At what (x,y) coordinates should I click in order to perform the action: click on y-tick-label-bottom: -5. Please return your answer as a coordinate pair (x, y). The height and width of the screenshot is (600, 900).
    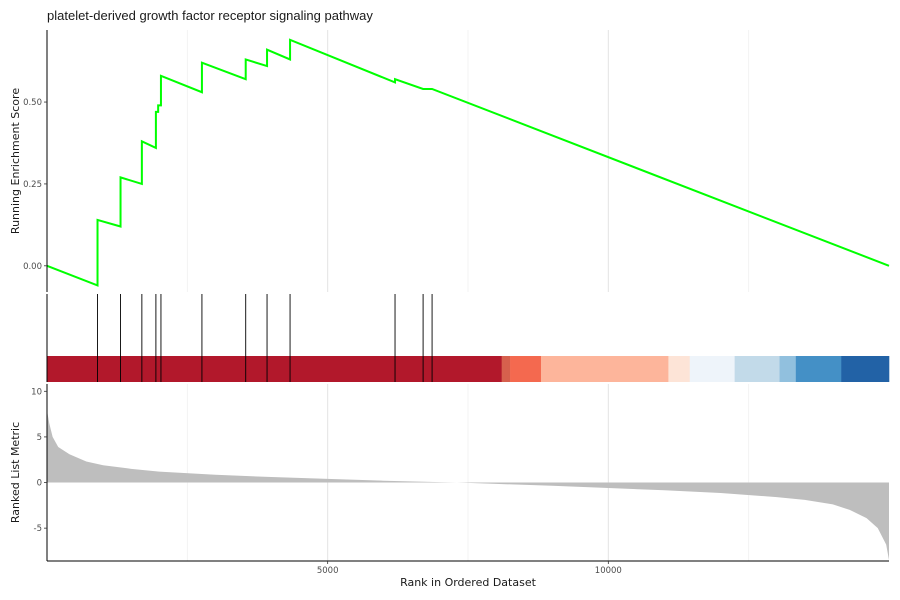
    Looking at the image, I should click on (38, 529).